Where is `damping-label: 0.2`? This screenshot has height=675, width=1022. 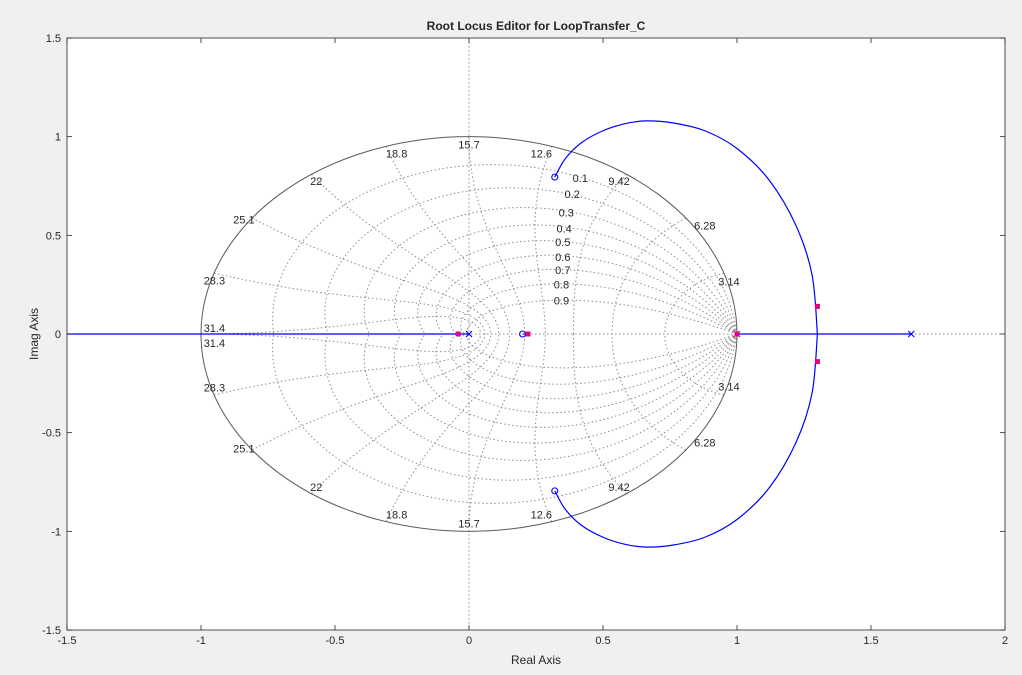
damping-label: 0.2 is located at coordinates (572, 195).